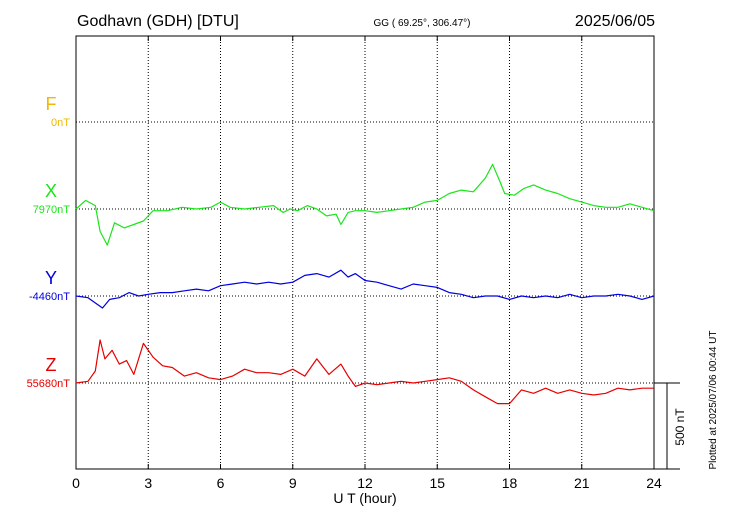  I want to click on x-axis-label: U T (hour), so click(364, 498).